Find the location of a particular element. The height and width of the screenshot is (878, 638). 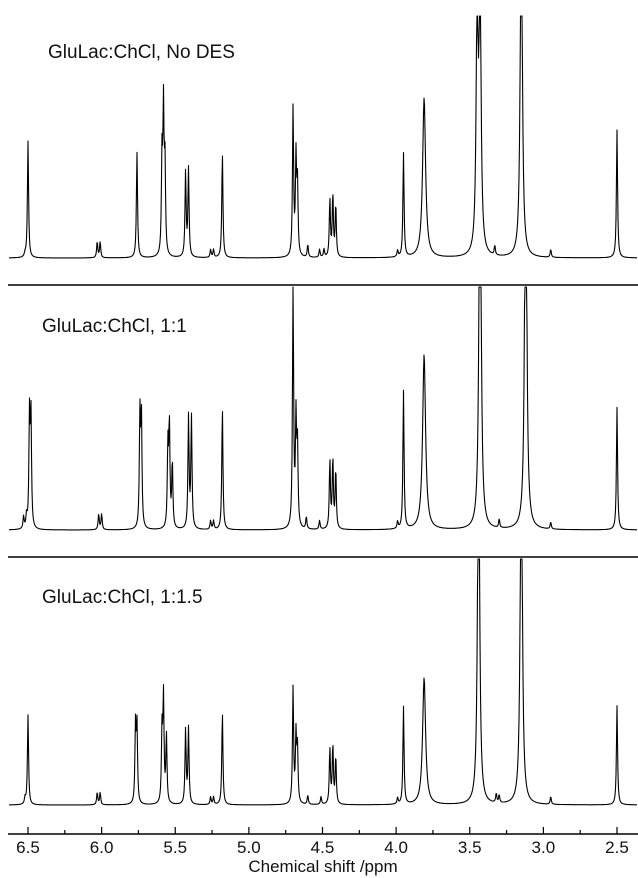

x-axis-title: Chemical shift /ppm is located at coordinates (322, 866).